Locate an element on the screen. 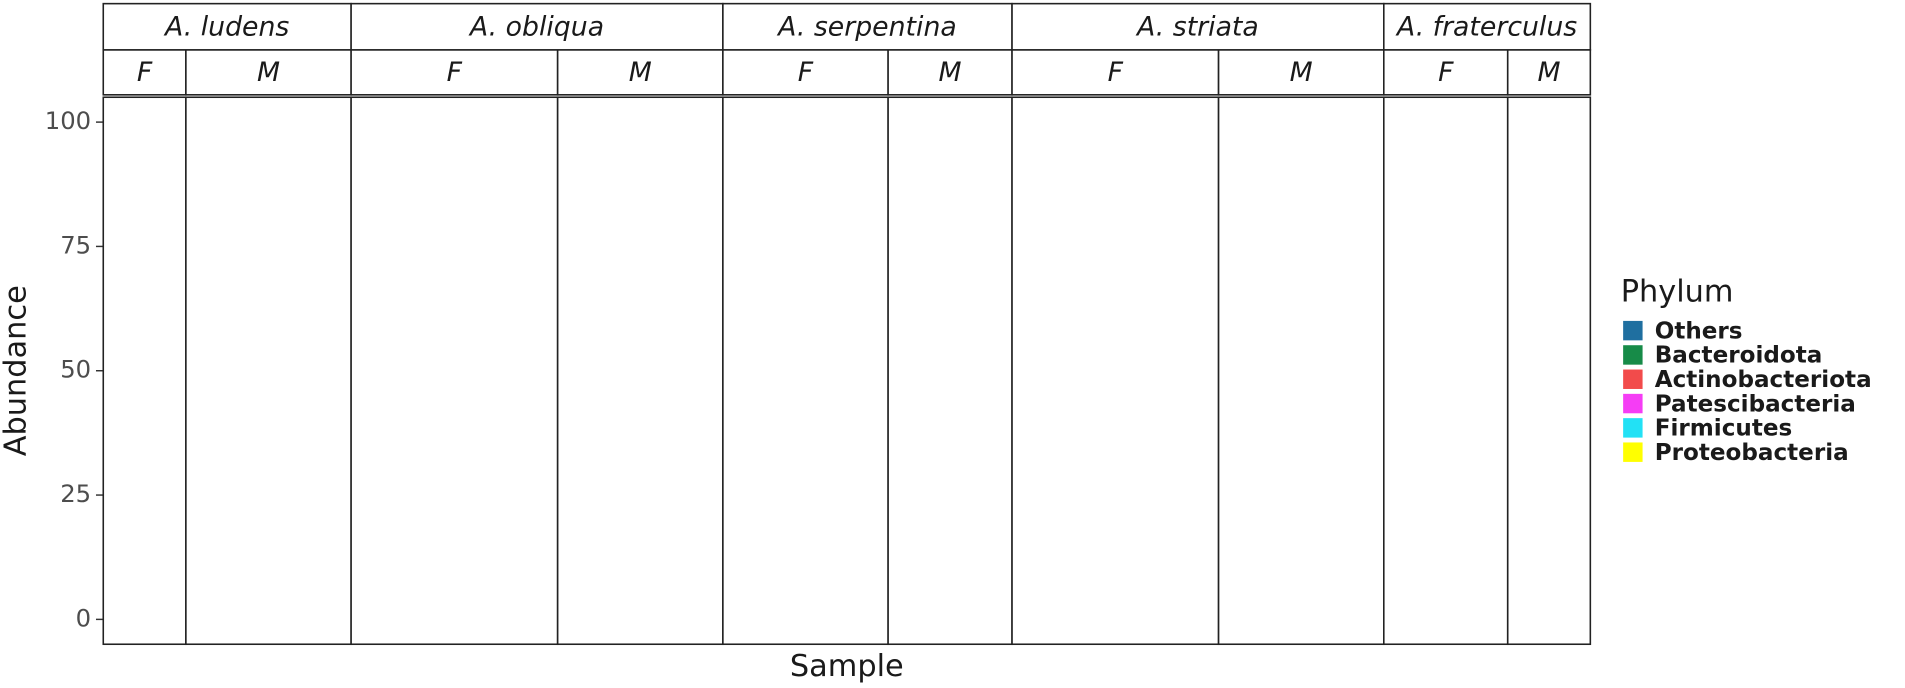 The height and width of the screenshot is (688, 1905). legend-label: Firmicutes is located at coordinates (1724, 429).